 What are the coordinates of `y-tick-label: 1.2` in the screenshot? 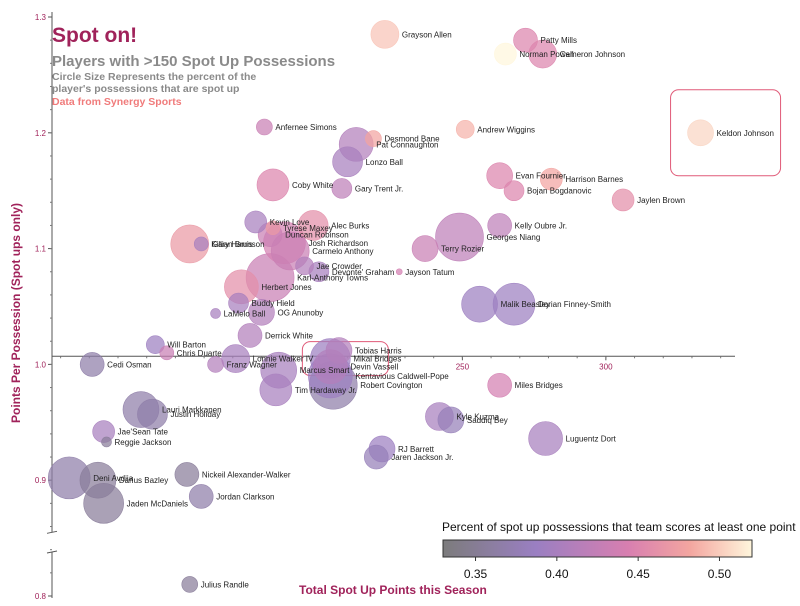 It's located at (41, 133).